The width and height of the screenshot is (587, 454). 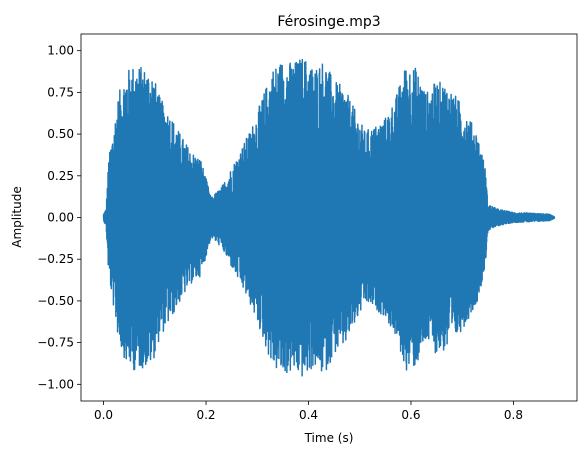 I want to click on x-axis-label: Time (s), so click(x=329, y=438).